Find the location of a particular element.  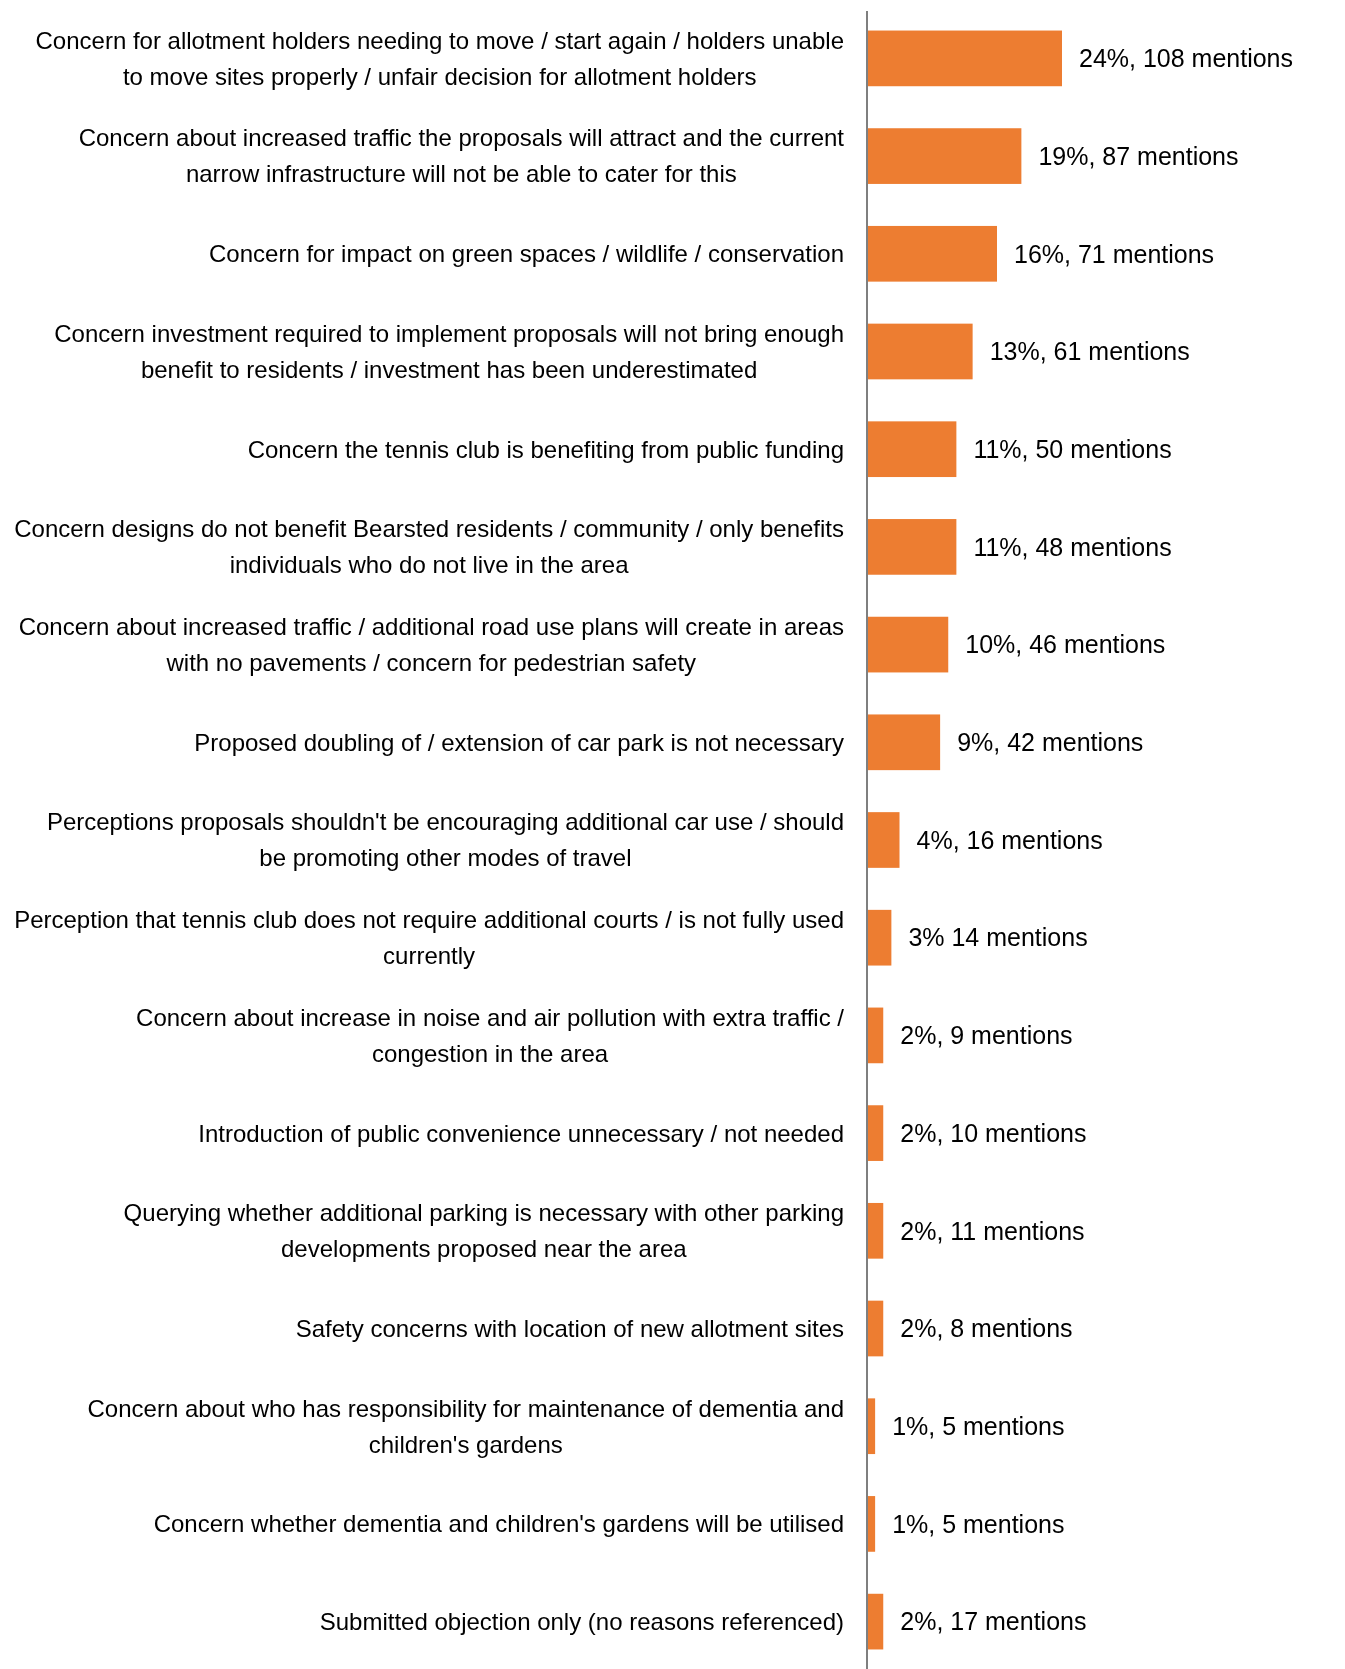

y-tick-label: Concern for impact on green spaces / wildlife / conservation is located at coordinates (526, 254).